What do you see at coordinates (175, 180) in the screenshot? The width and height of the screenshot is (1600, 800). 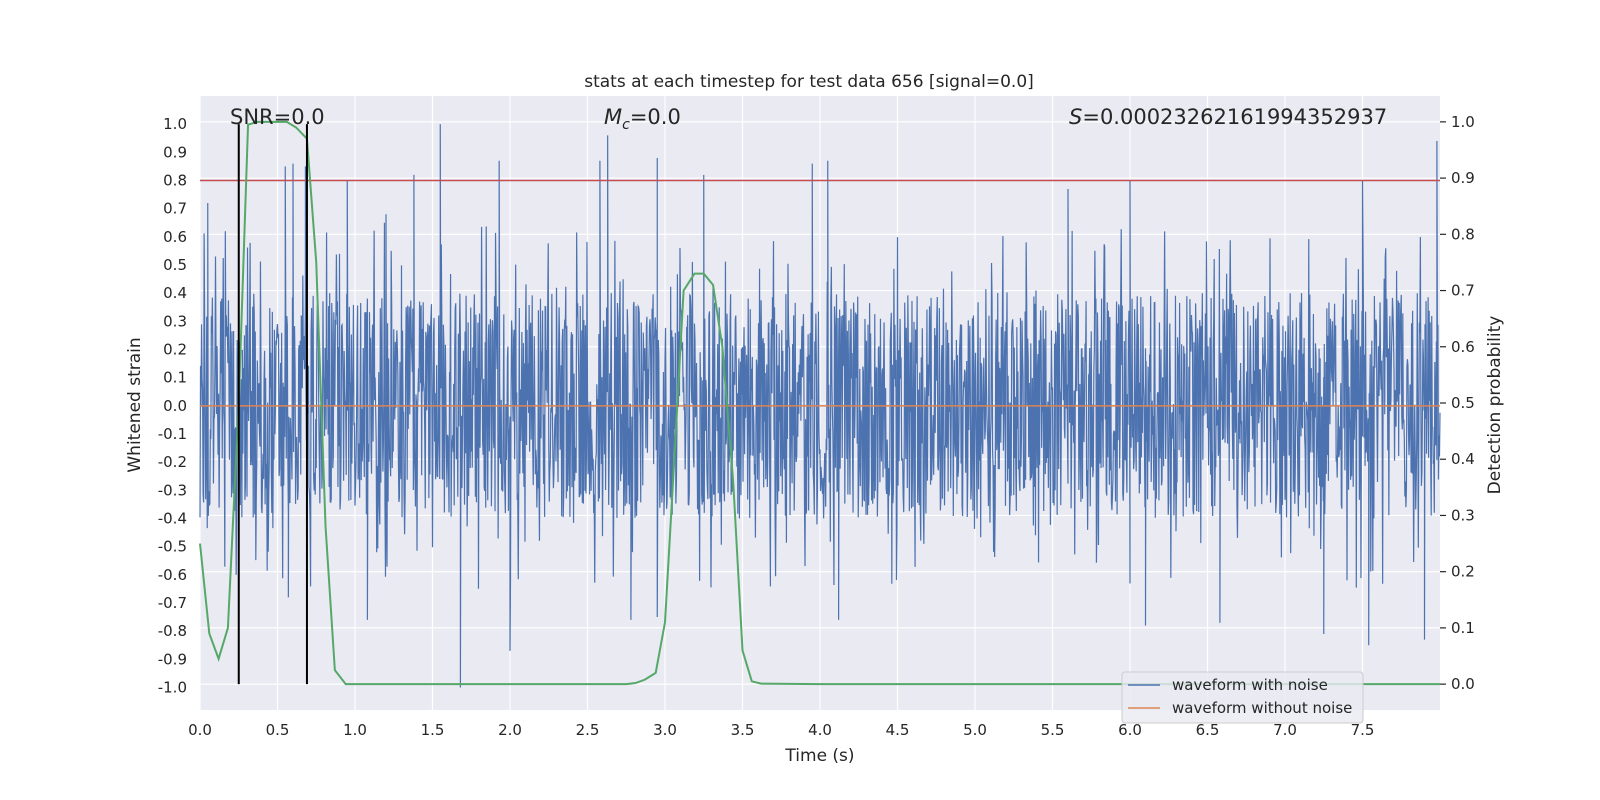 I see `y-left-tick-label: 0.8` at bounding box center [175, 180].